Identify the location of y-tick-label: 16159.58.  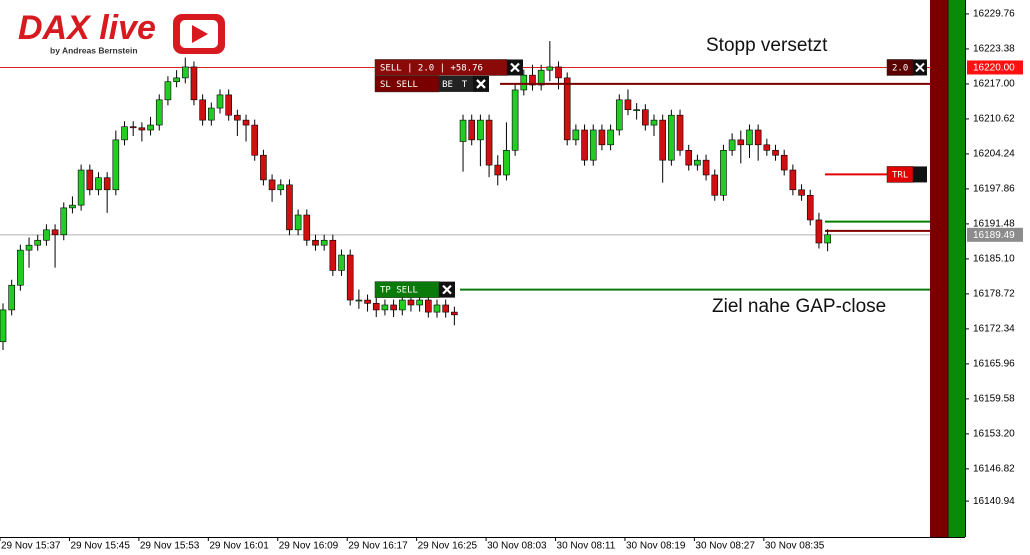
(994, 399).